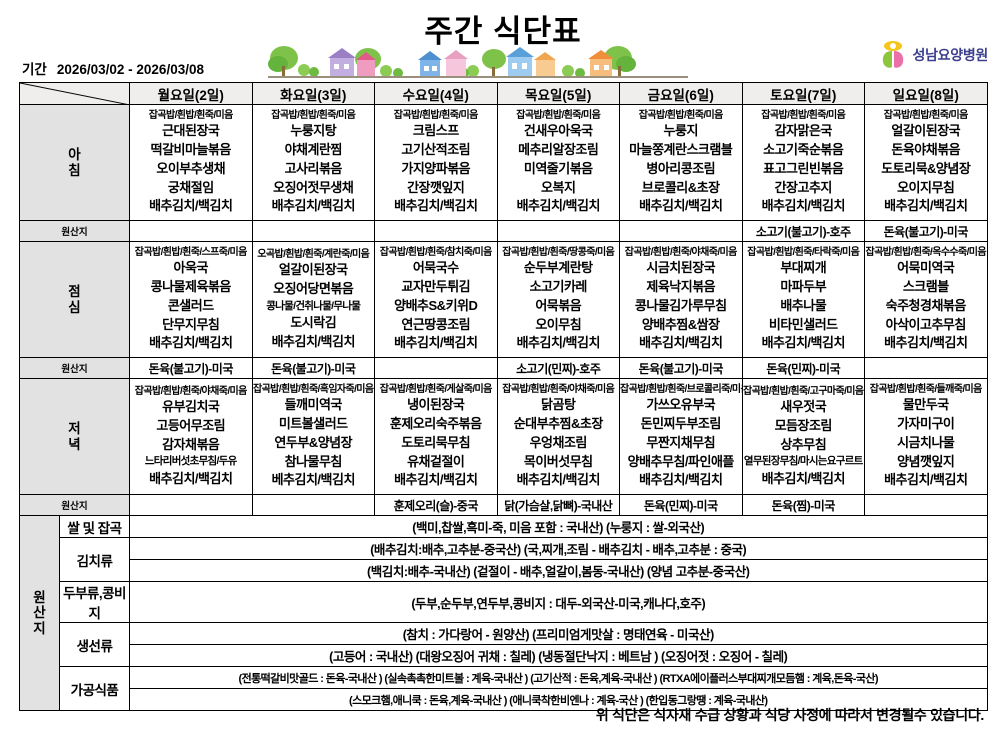 The image size is (1006, 730). What do you see at coordinates (681, 131) in the screenshot?
I see `dish-item: 누룽지` at bounding box center [681, 131].